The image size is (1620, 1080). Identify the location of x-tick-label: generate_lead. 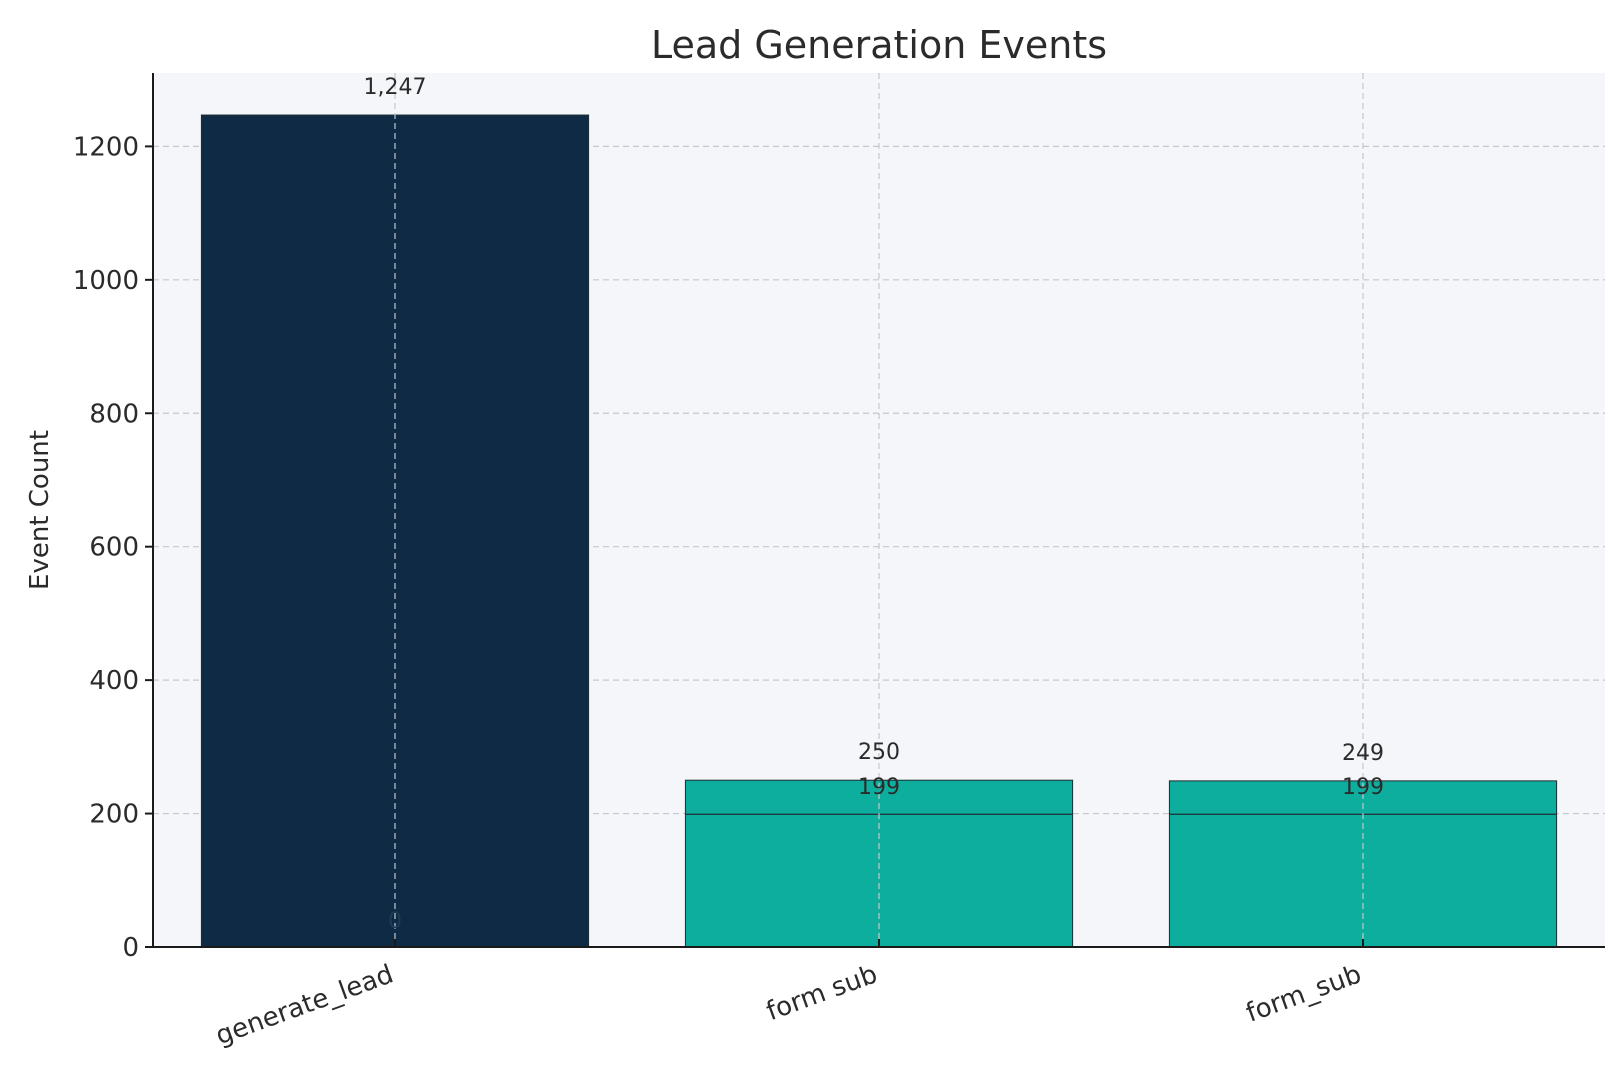
(304, 1005).